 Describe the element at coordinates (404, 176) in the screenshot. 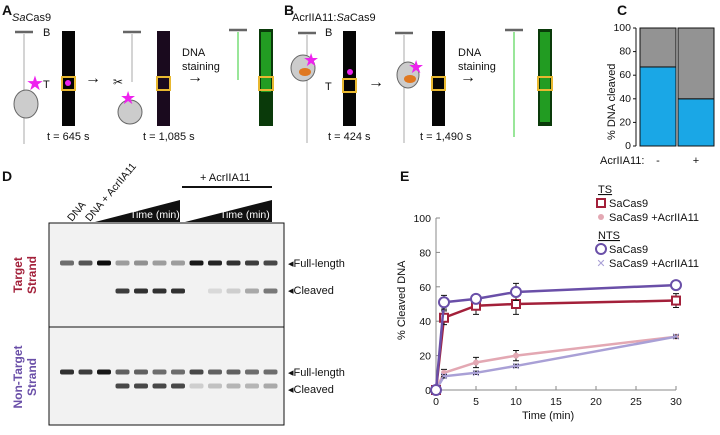

I see `panel-e-label: E` at that location.